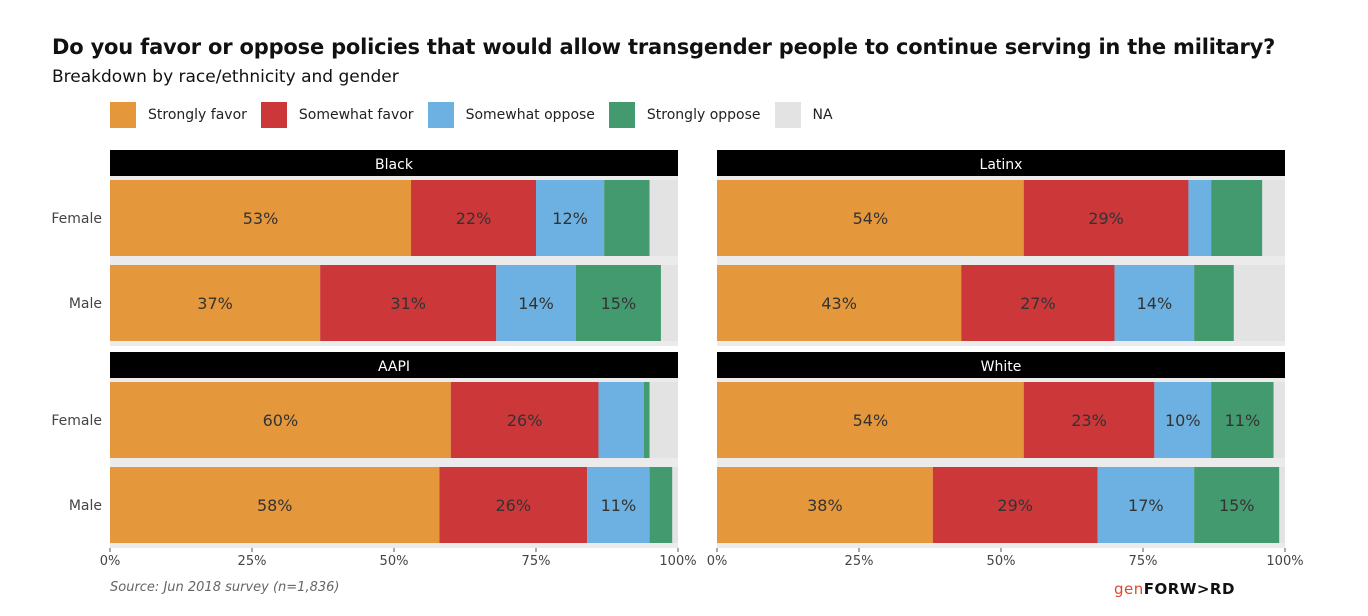 This screenshot has height=616, width=1368. I want to click on bar-white-male-strongly-favor, so click(825, 505).